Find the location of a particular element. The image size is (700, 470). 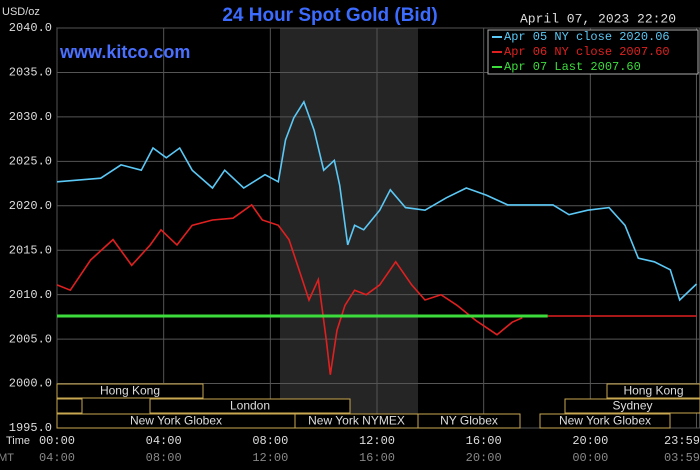

y-tick-label: 2040.0 is located at coordinates (30, 28).